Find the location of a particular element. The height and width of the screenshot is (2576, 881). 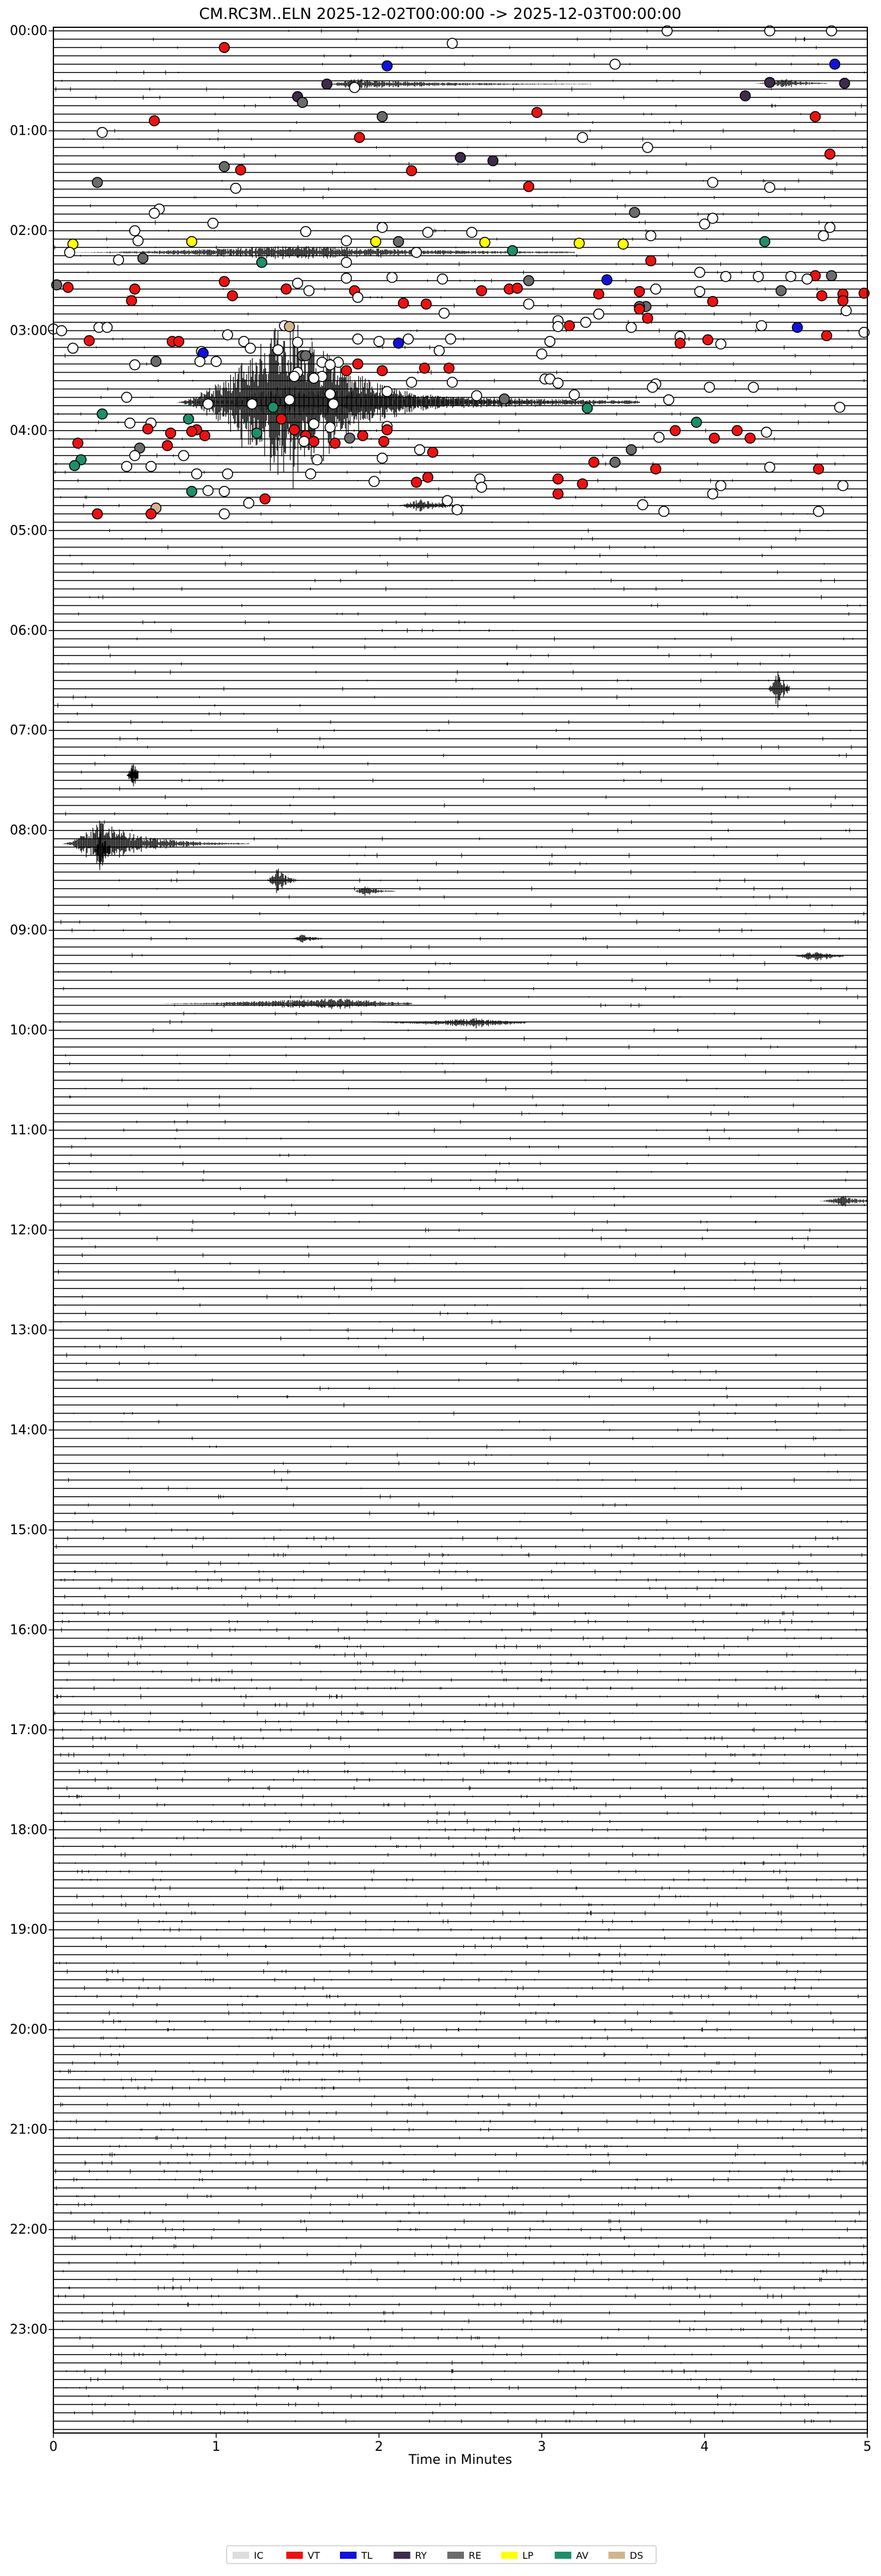

legend-label: LP is located at coordinates (528, 2555).